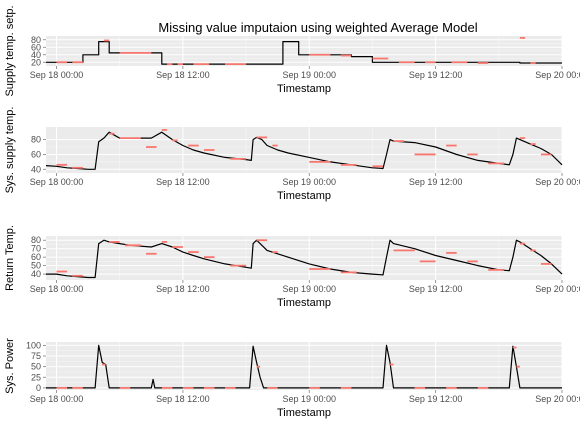 The image size is (580, 435). What do you see at coordinates (36, 377) in the screenshot?
I see `y-tick-label: 25` at bounding box center [36, 377].